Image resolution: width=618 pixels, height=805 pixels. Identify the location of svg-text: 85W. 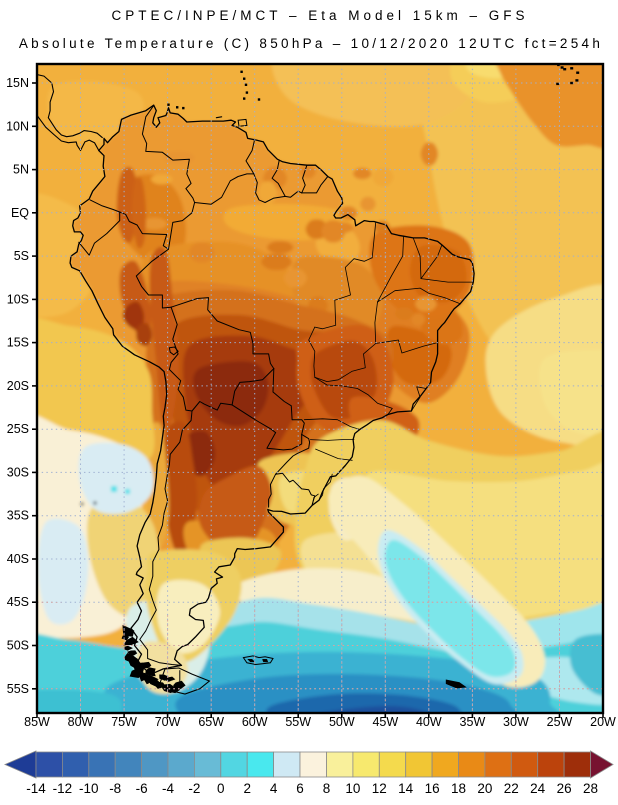
(37, 722).